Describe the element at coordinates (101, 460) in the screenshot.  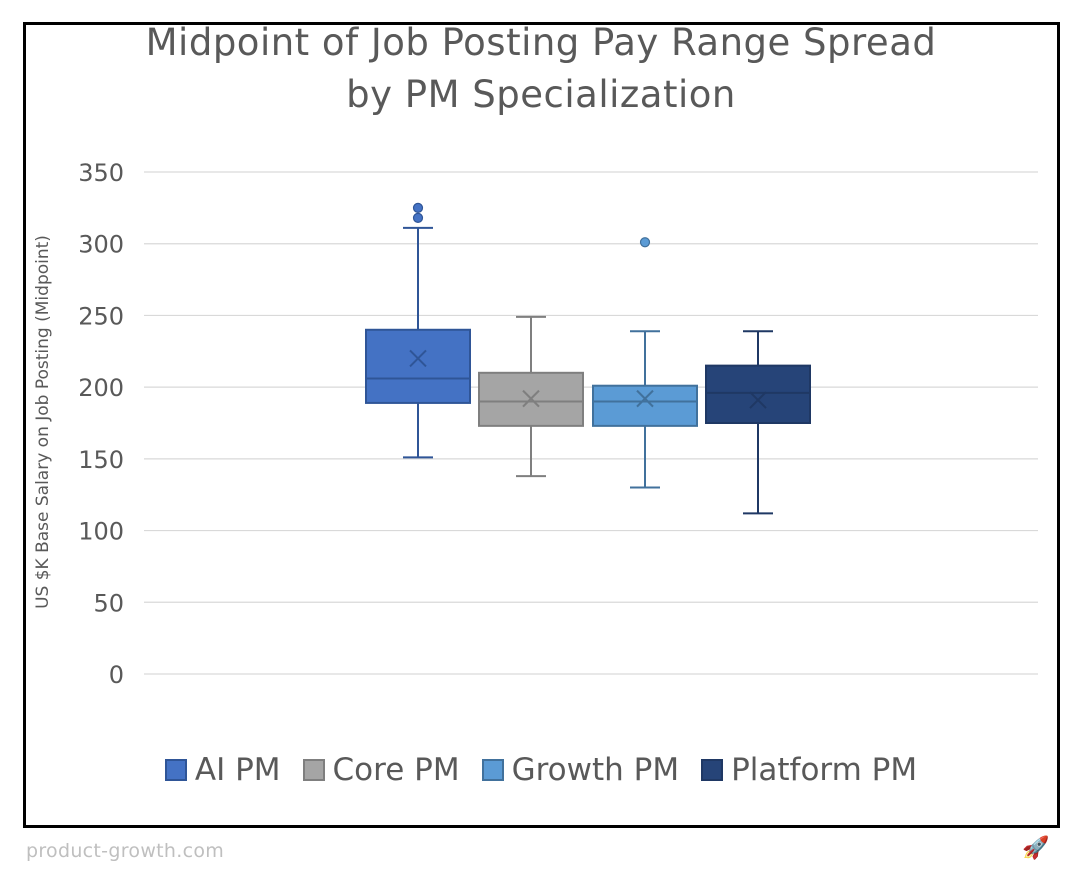
I see `y-tick-label: 150` at that location.